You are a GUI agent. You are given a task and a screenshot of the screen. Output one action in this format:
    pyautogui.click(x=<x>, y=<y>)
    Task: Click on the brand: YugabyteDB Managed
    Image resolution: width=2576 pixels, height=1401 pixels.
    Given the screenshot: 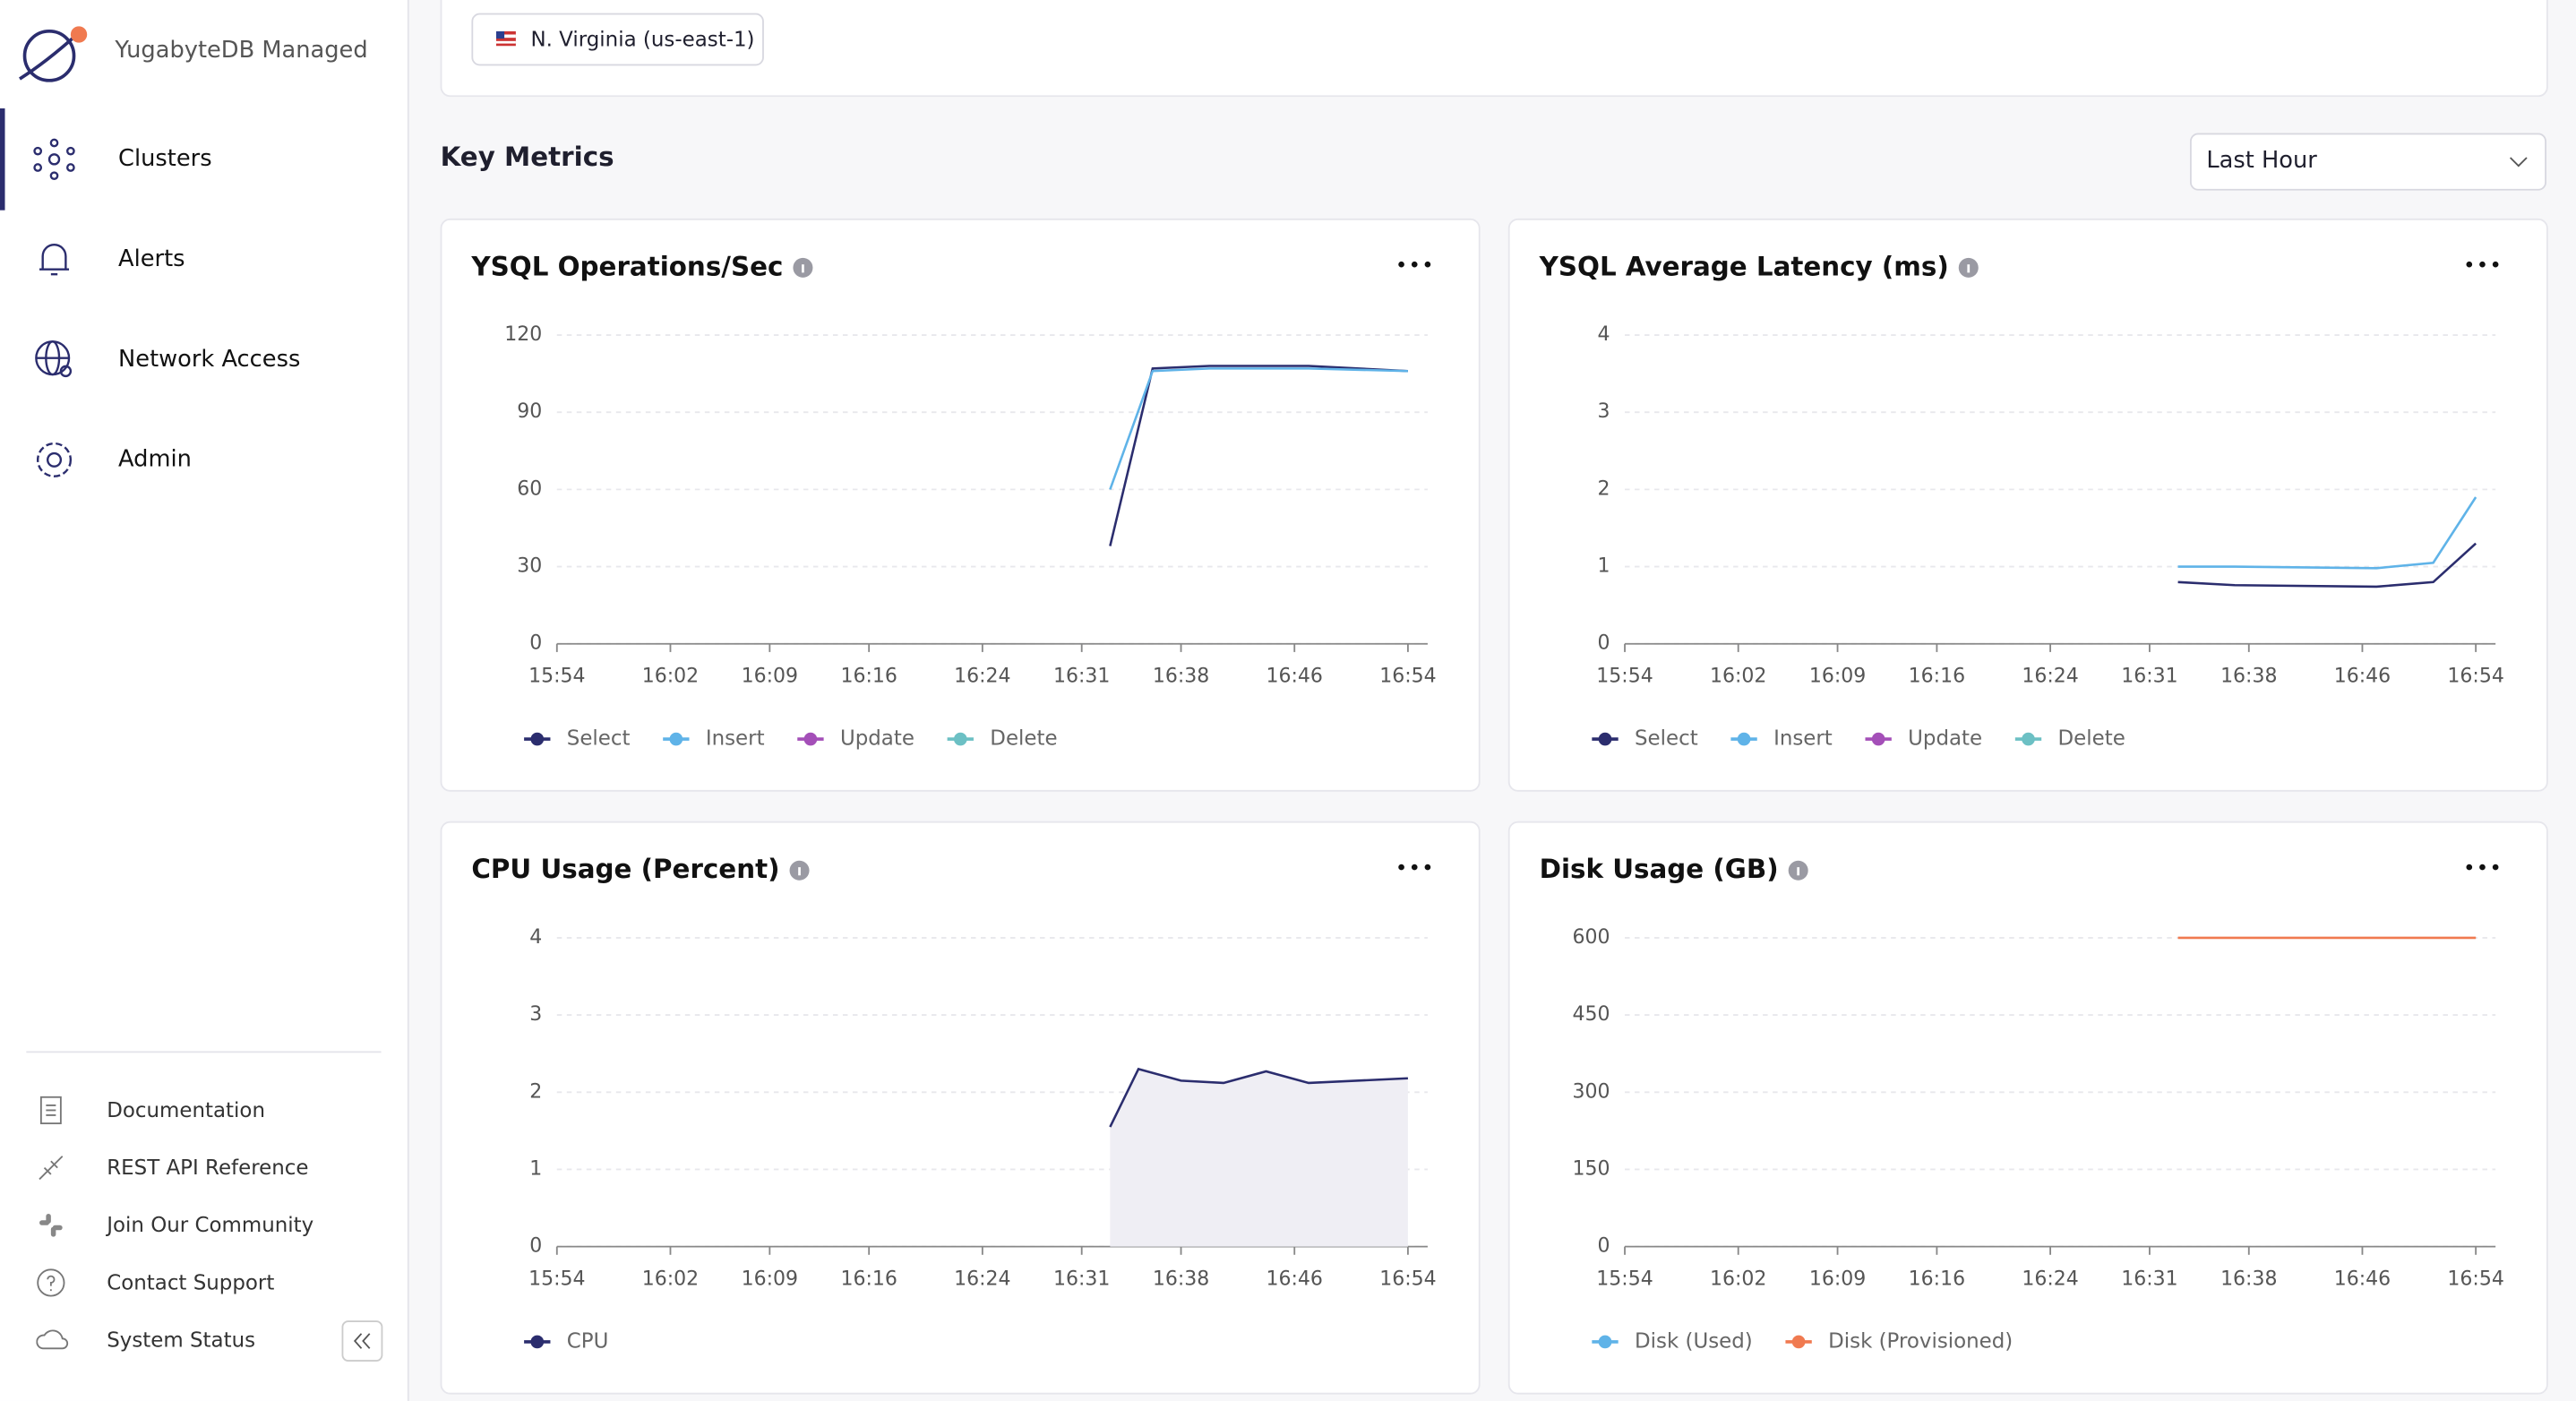 What is the action you would take?
    pyautogui.click(x=241, y=51)
    